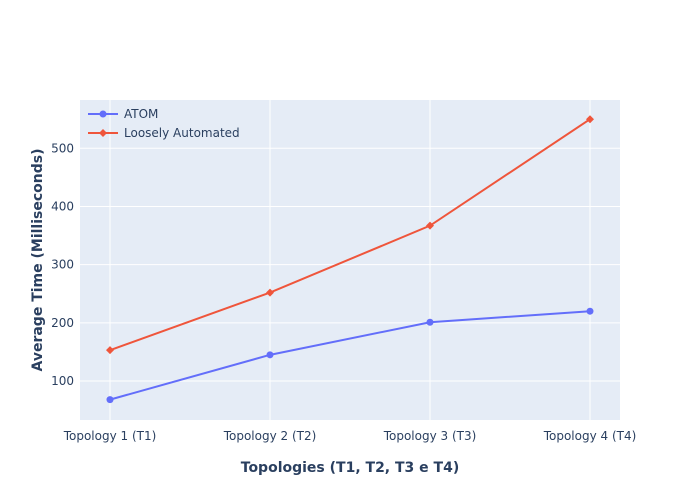 This screenshot has width=700, height=500. What do you see at coordinates (141, 114) in the screenshot?
I see `legend-label: ATOM` at bounding box center [141, 114].